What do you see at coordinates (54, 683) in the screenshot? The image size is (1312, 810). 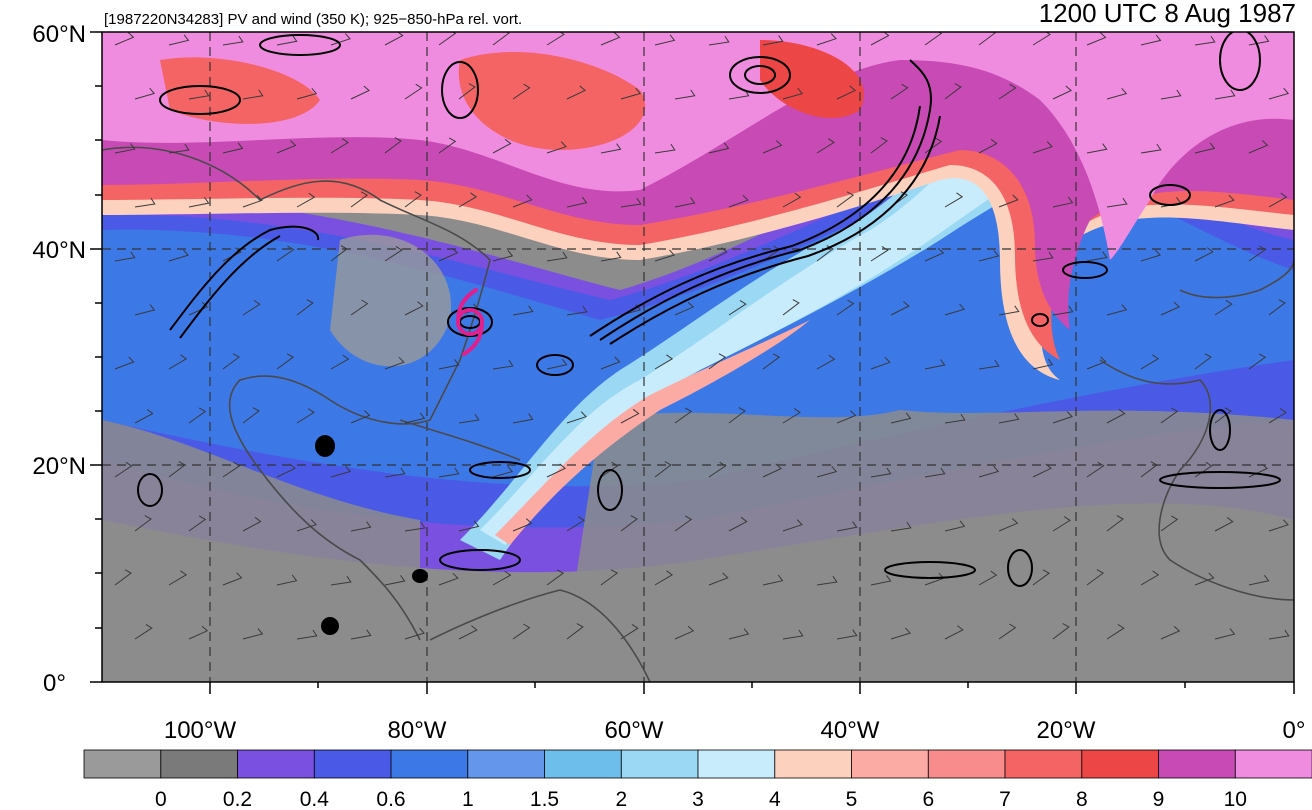 I see `lat-label-0: 0°` at bounding box center [54, 683].